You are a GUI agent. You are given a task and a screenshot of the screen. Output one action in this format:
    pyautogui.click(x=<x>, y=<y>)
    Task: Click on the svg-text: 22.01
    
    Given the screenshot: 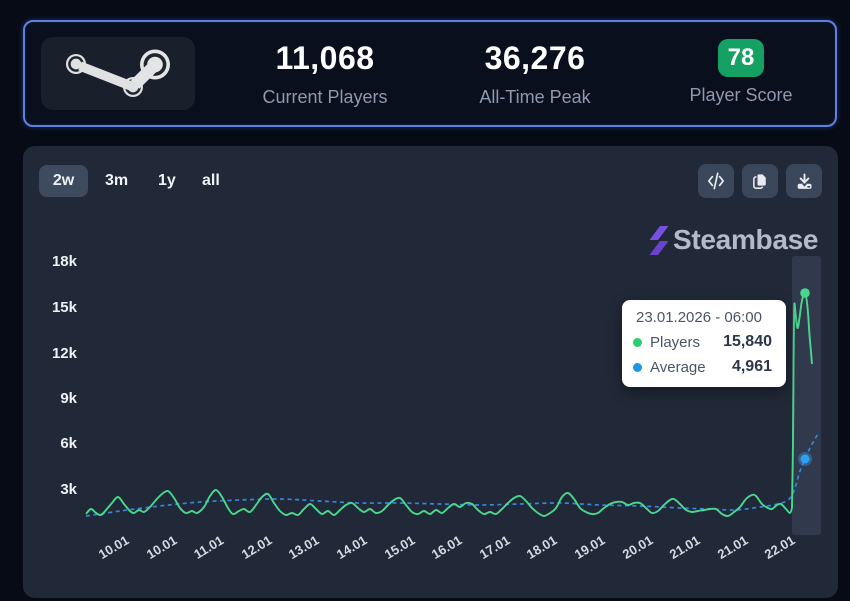 What is the action you would take?
    pyautogui.click(x=780, y=547)
    